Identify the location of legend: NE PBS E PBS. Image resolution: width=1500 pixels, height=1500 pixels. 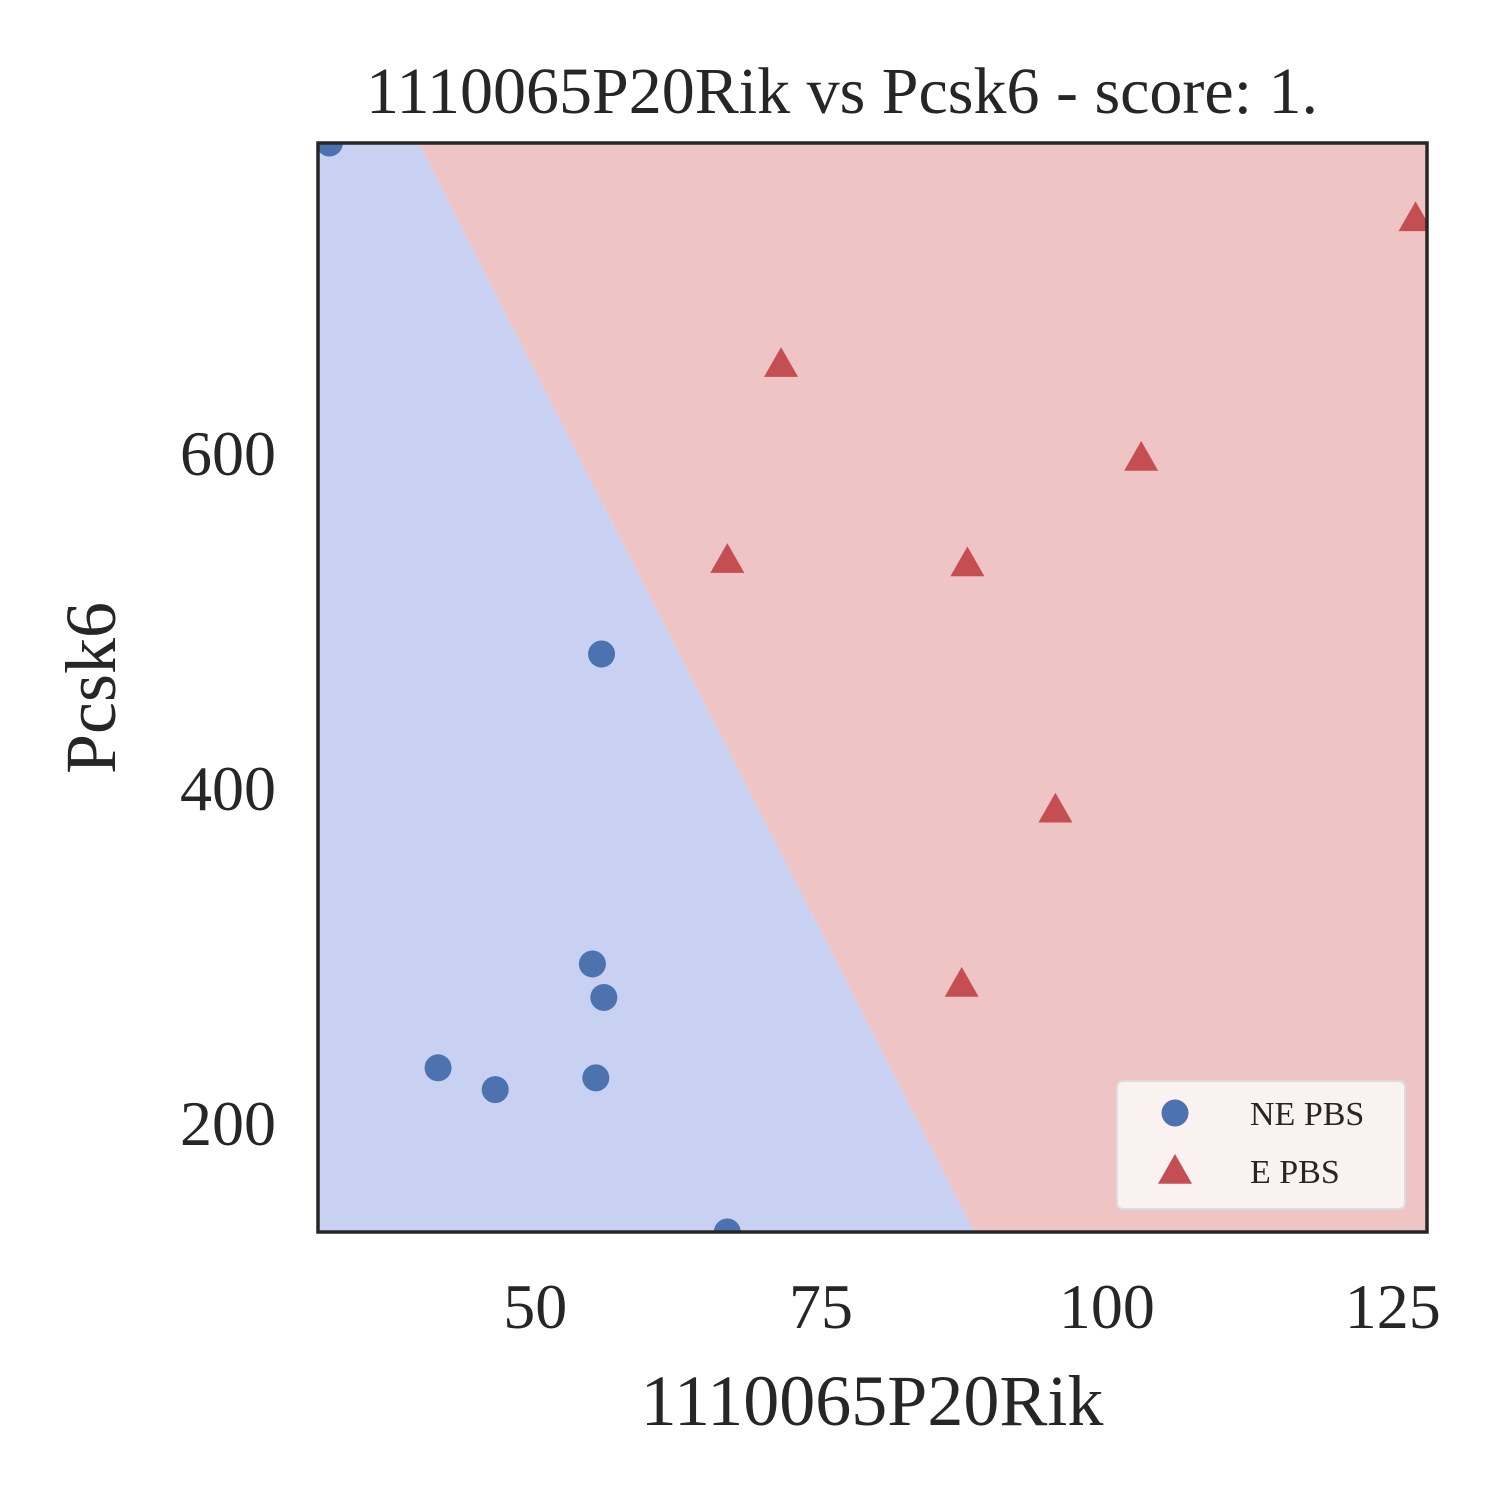
(1261, 1145).